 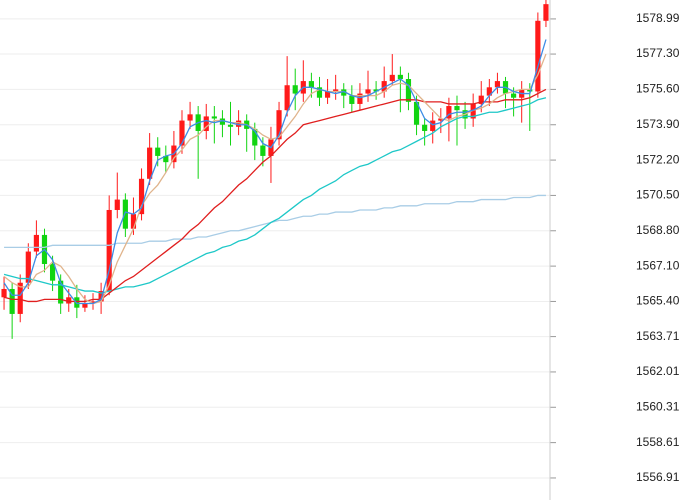 What do you see at coordinates (658, 406) in the screenshot?
I see `y-tick-label: 1560.31` at bounding box center [658, 406].